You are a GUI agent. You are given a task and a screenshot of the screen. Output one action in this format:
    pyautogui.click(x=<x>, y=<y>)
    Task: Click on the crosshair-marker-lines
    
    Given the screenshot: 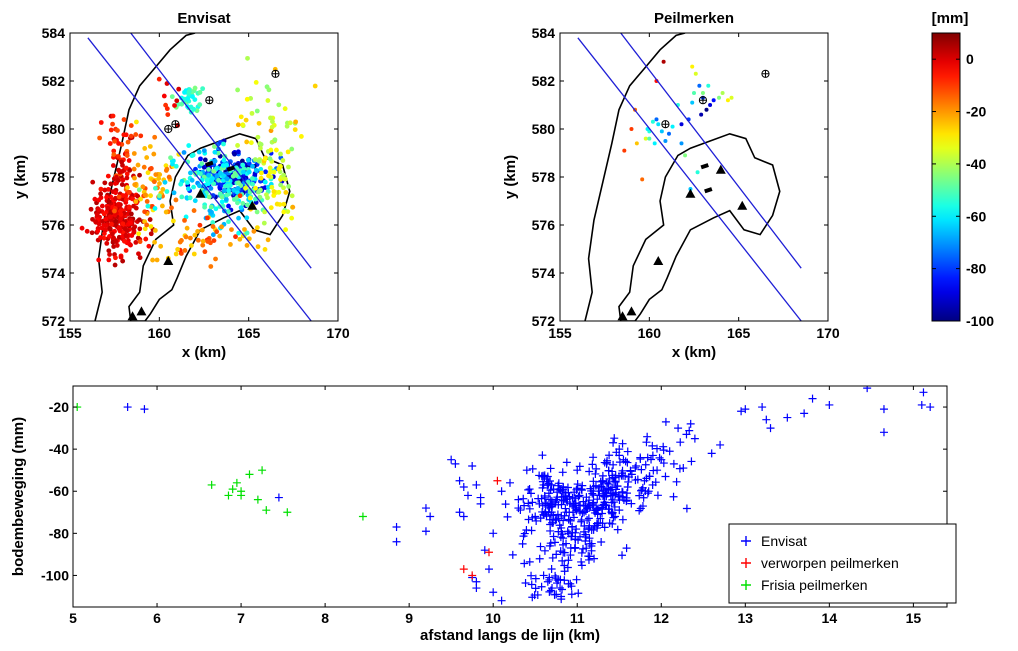 What is the action you would take?
    pyautogui.click(x=665, y=124)
    